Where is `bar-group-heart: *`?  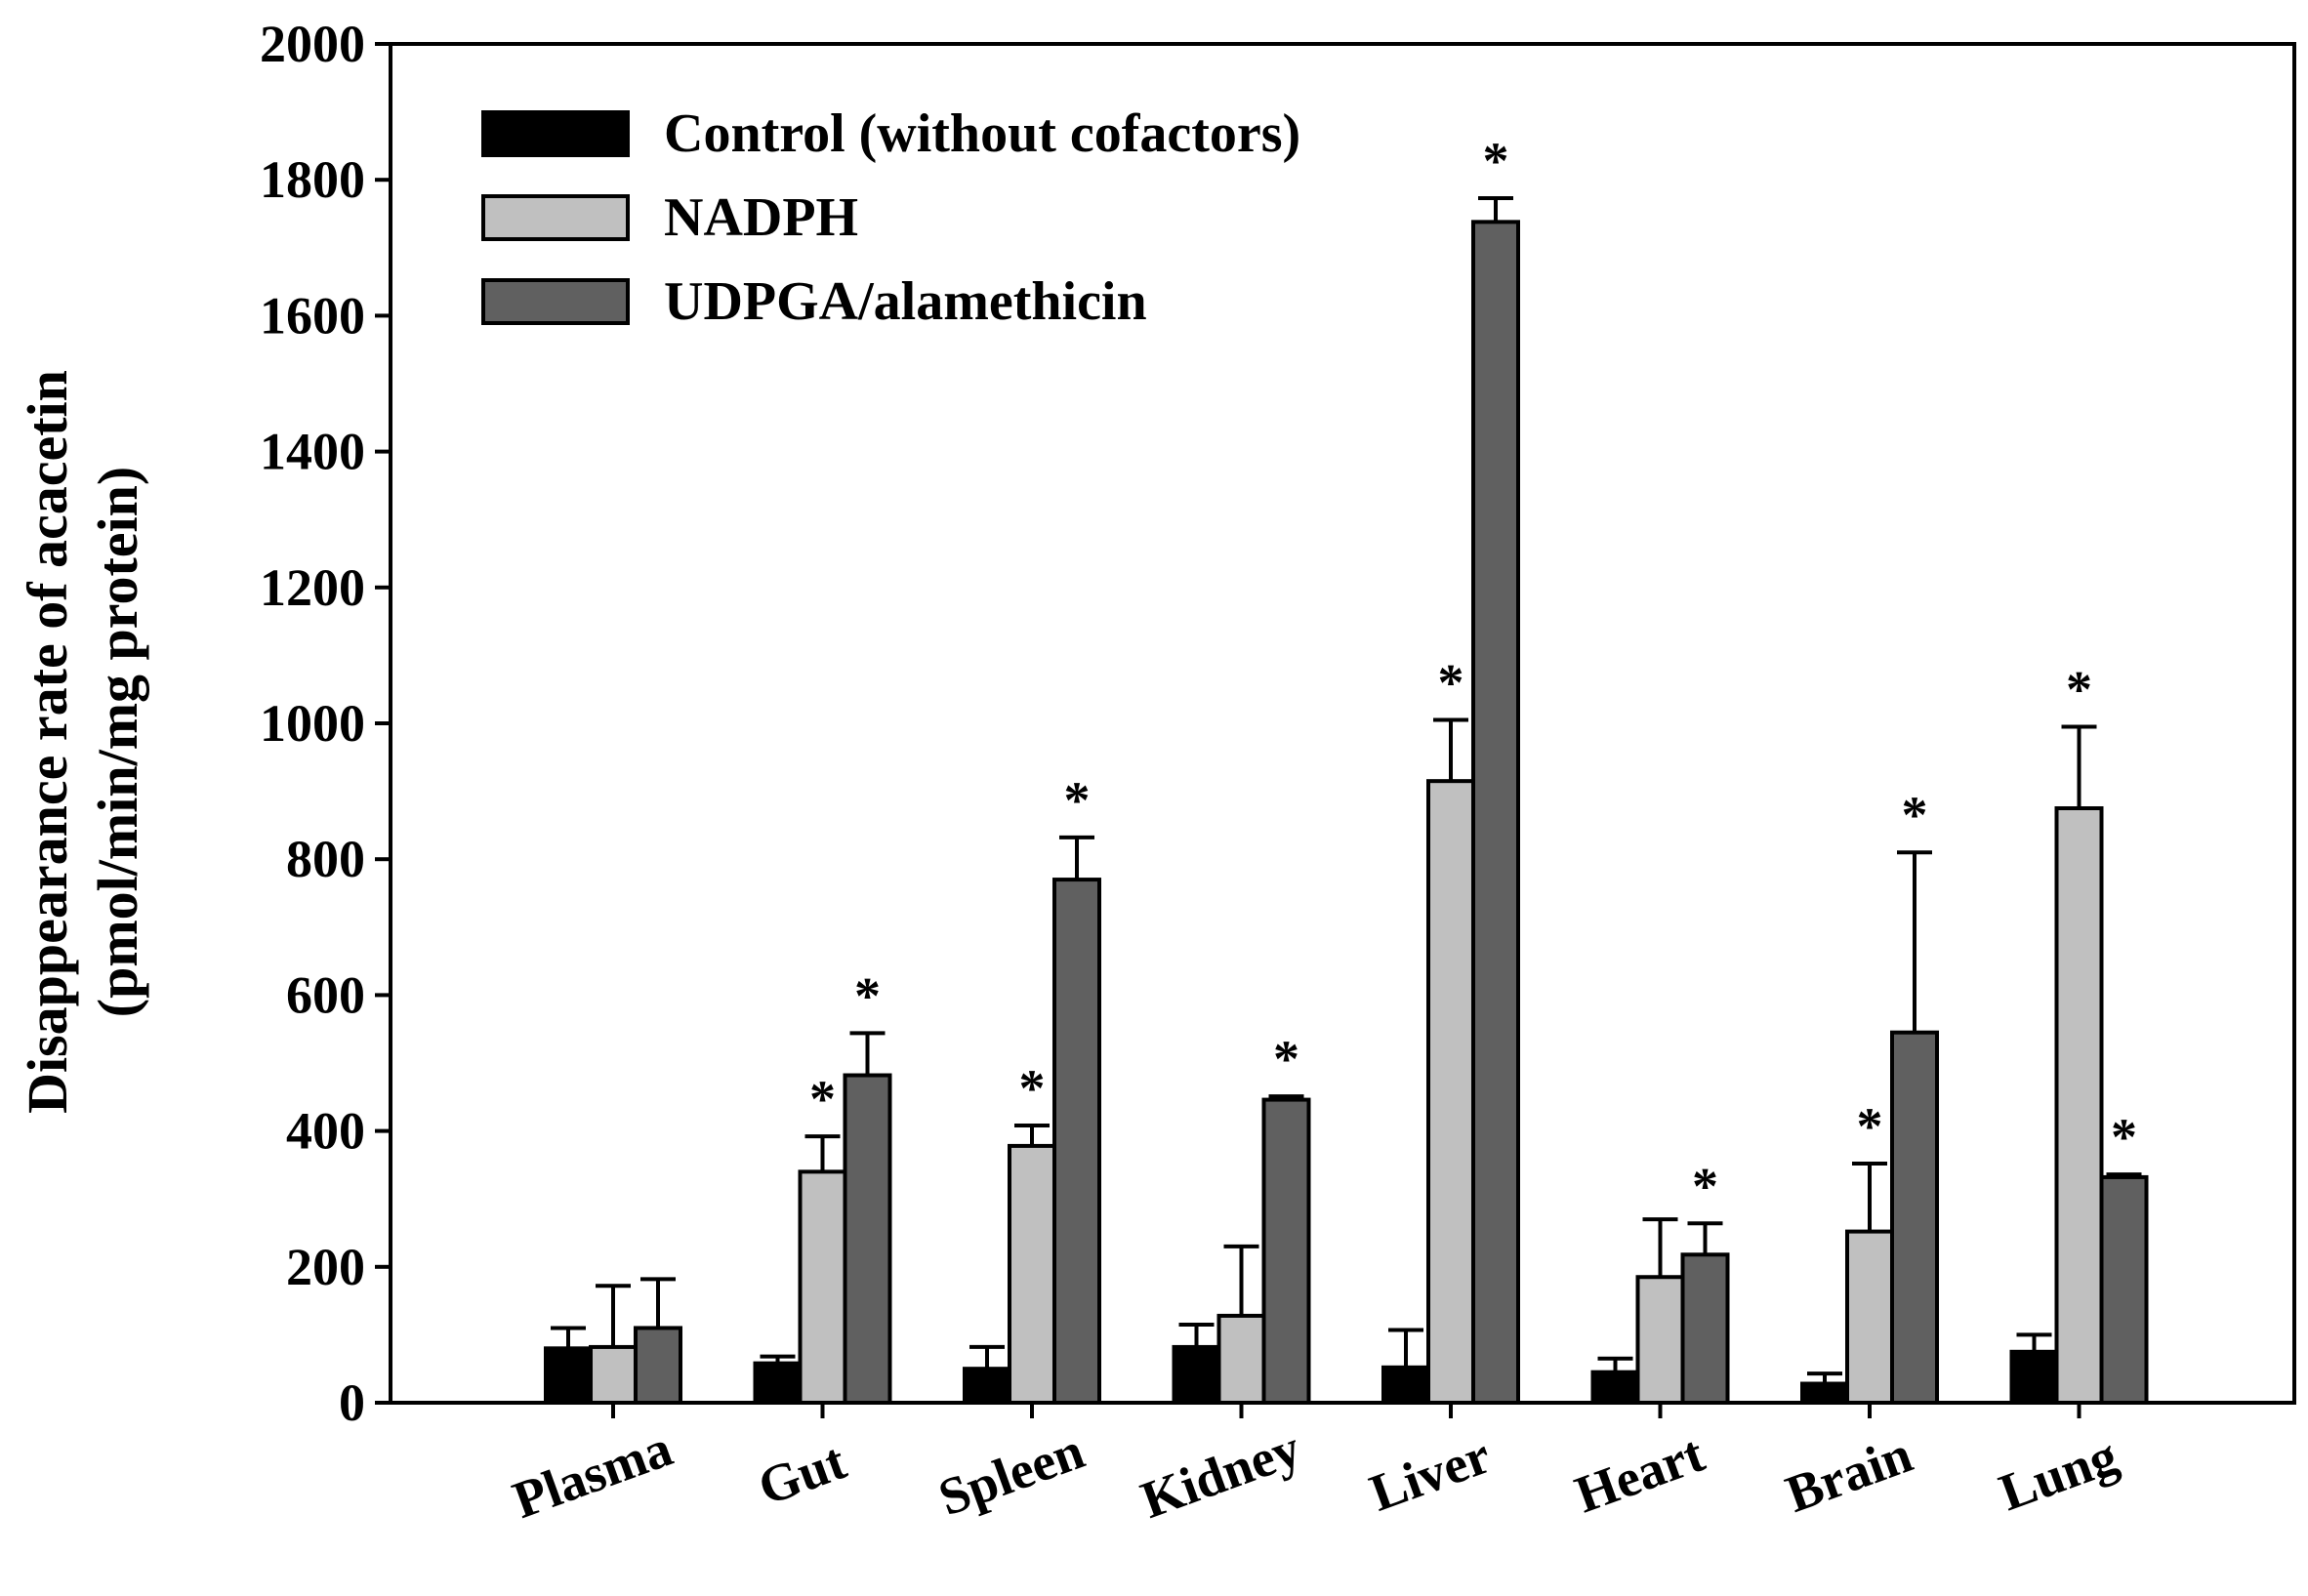 bar-group-heart: * is located at coordinates (1660, 1281).